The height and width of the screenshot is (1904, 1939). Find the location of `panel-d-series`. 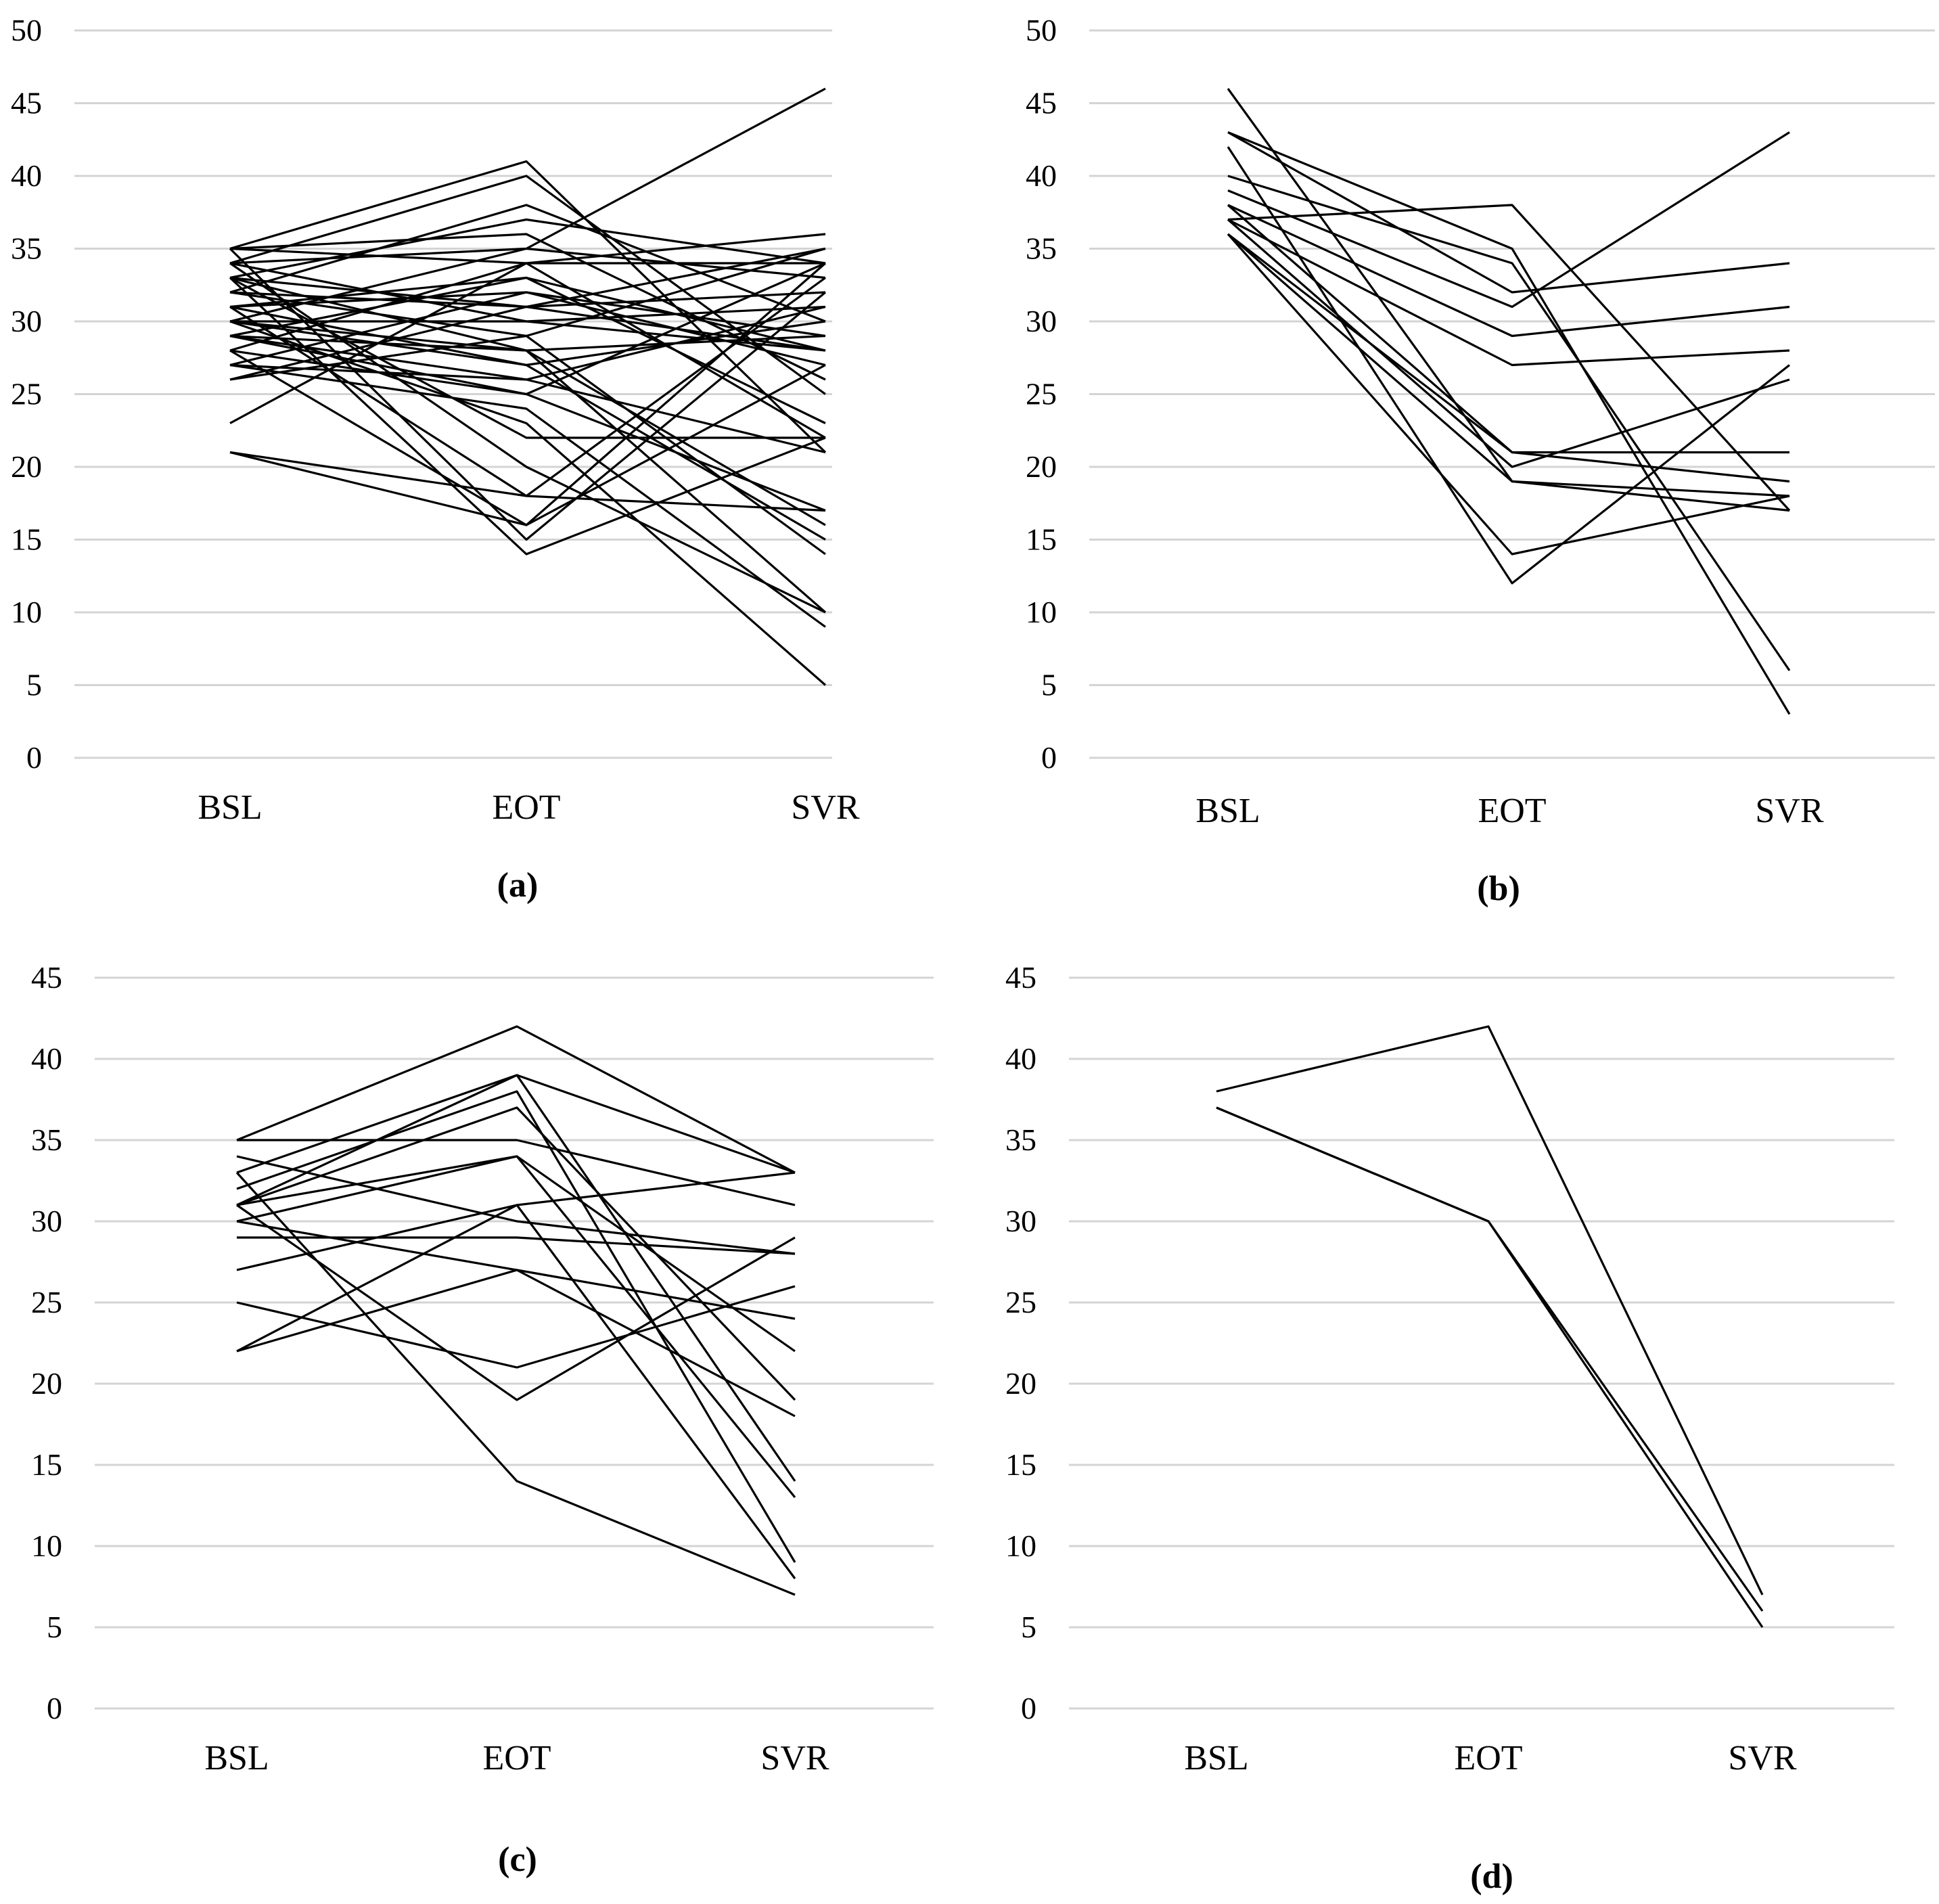

panel-d-series is located at coordinates (1490, 1326).